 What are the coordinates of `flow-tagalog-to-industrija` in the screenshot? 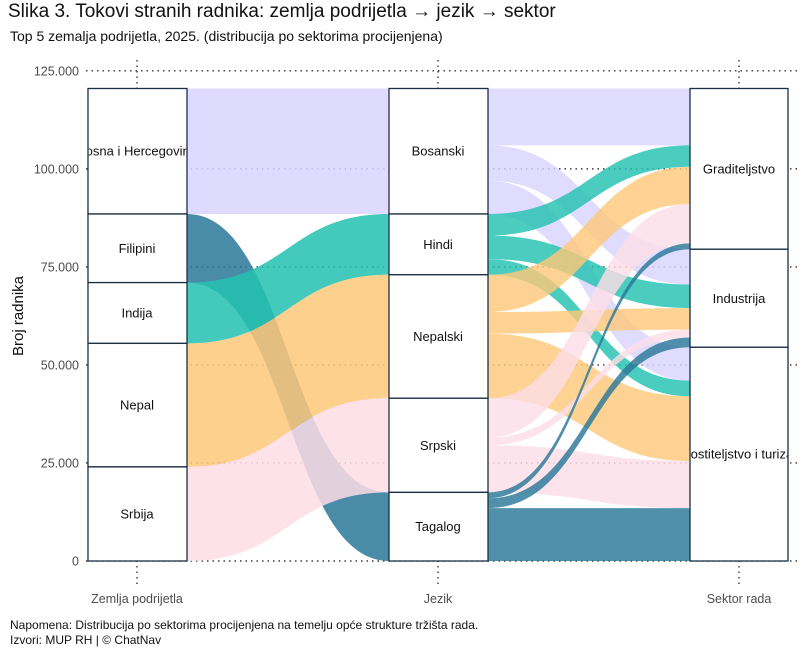 It's located at (589, 423).